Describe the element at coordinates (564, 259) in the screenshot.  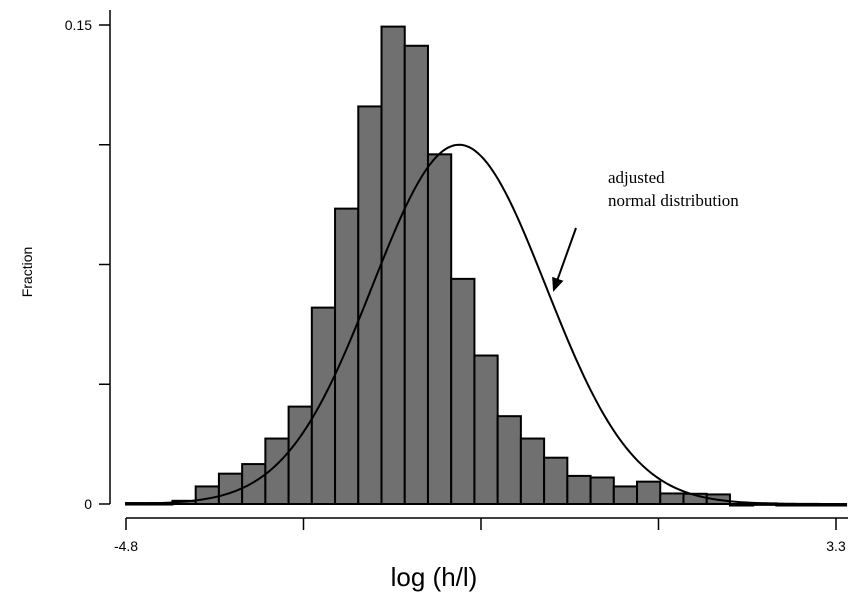
I see `annotation-arrow` at that location.